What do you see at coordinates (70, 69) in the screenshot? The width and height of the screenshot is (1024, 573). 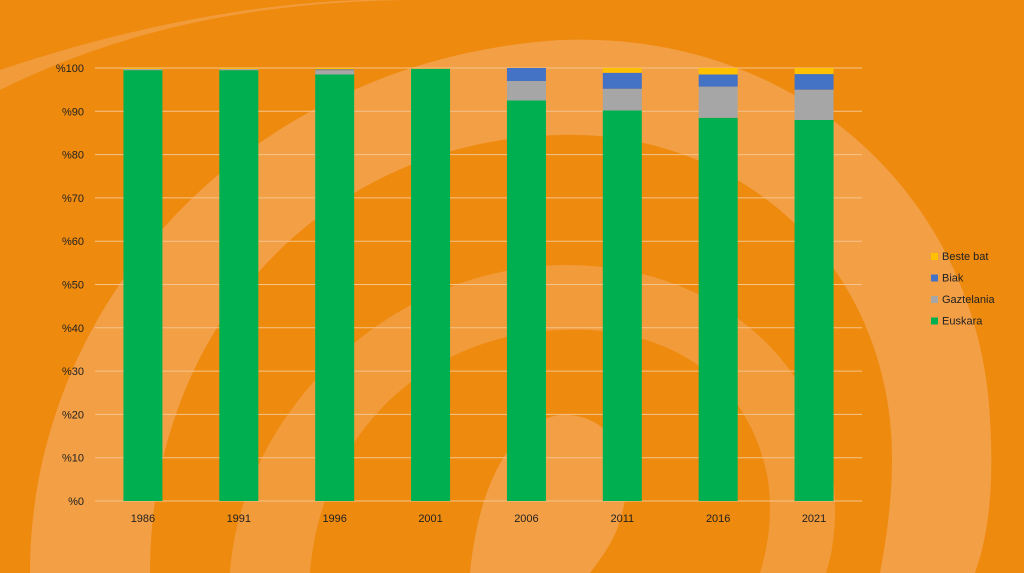 I see `y-tick-label: %100` at bounding box center [70, 69].